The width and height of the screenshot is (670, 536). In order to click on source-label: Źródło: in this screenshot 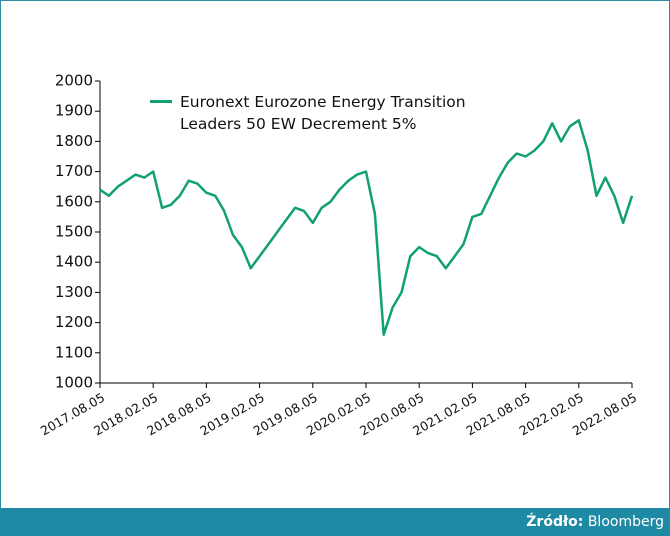, I will do `click(555, 522)`.